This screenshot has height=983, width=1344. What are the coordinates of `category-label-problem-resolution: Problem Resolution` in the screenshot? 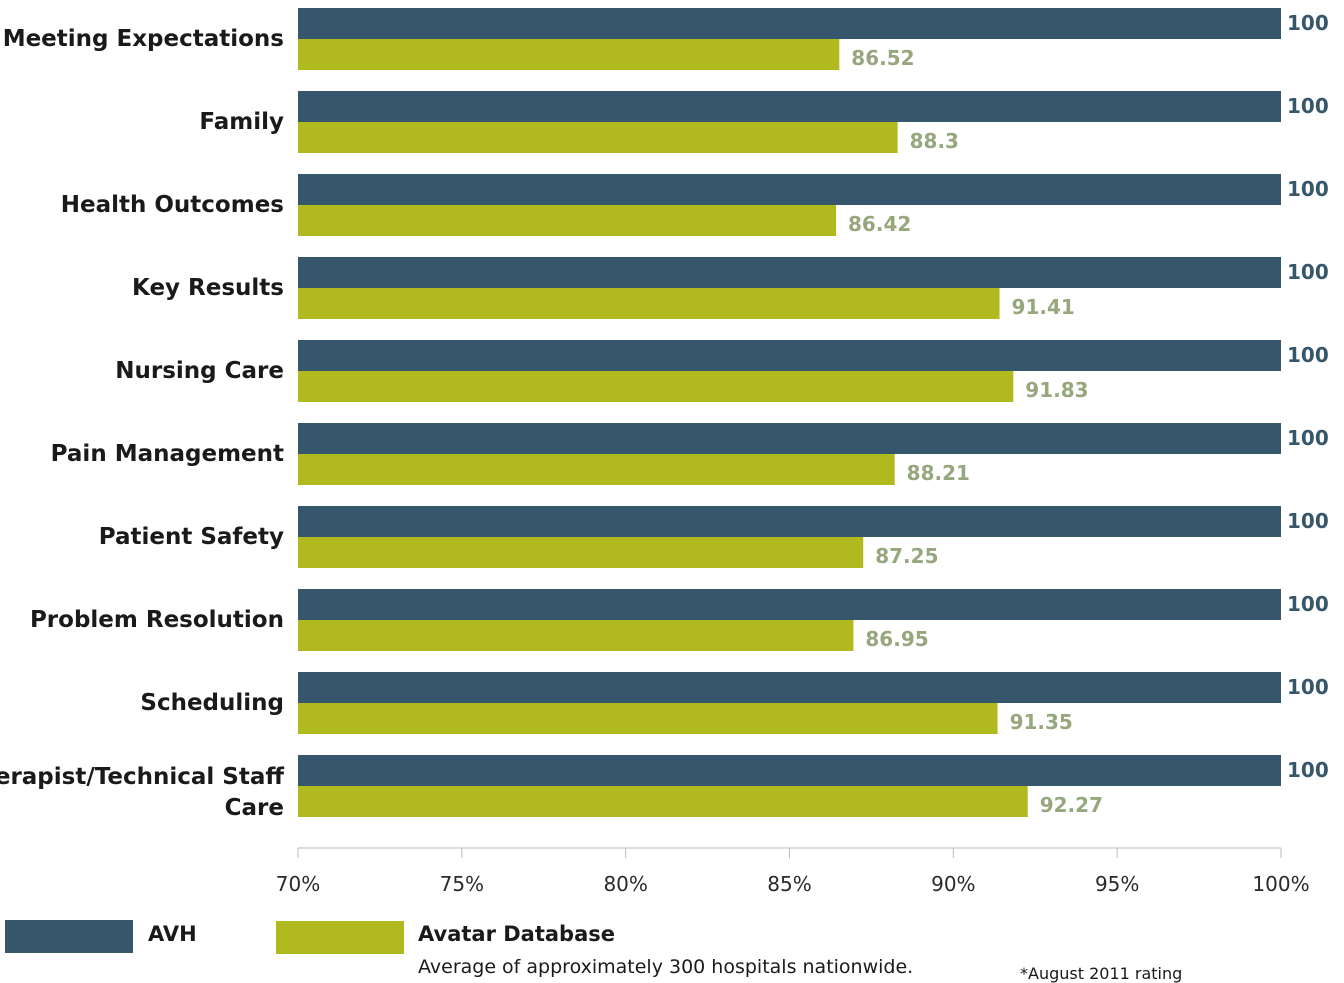 It's located at (157, 620).